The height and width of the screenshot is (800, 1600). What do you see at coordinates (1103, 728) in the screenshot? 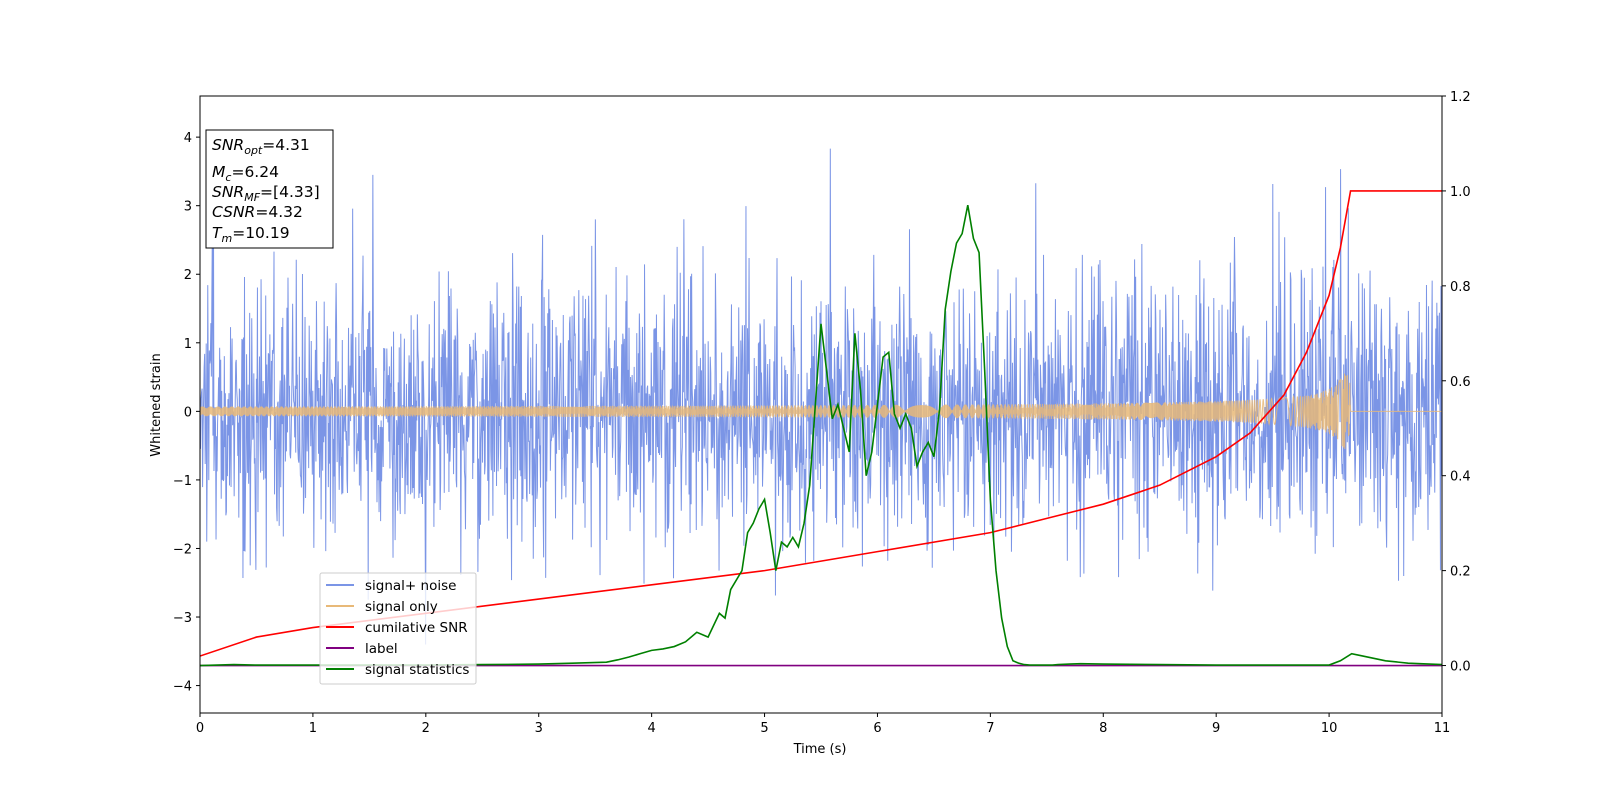
I see `x-tick-label: 8` at bounding box center [1103, 728].